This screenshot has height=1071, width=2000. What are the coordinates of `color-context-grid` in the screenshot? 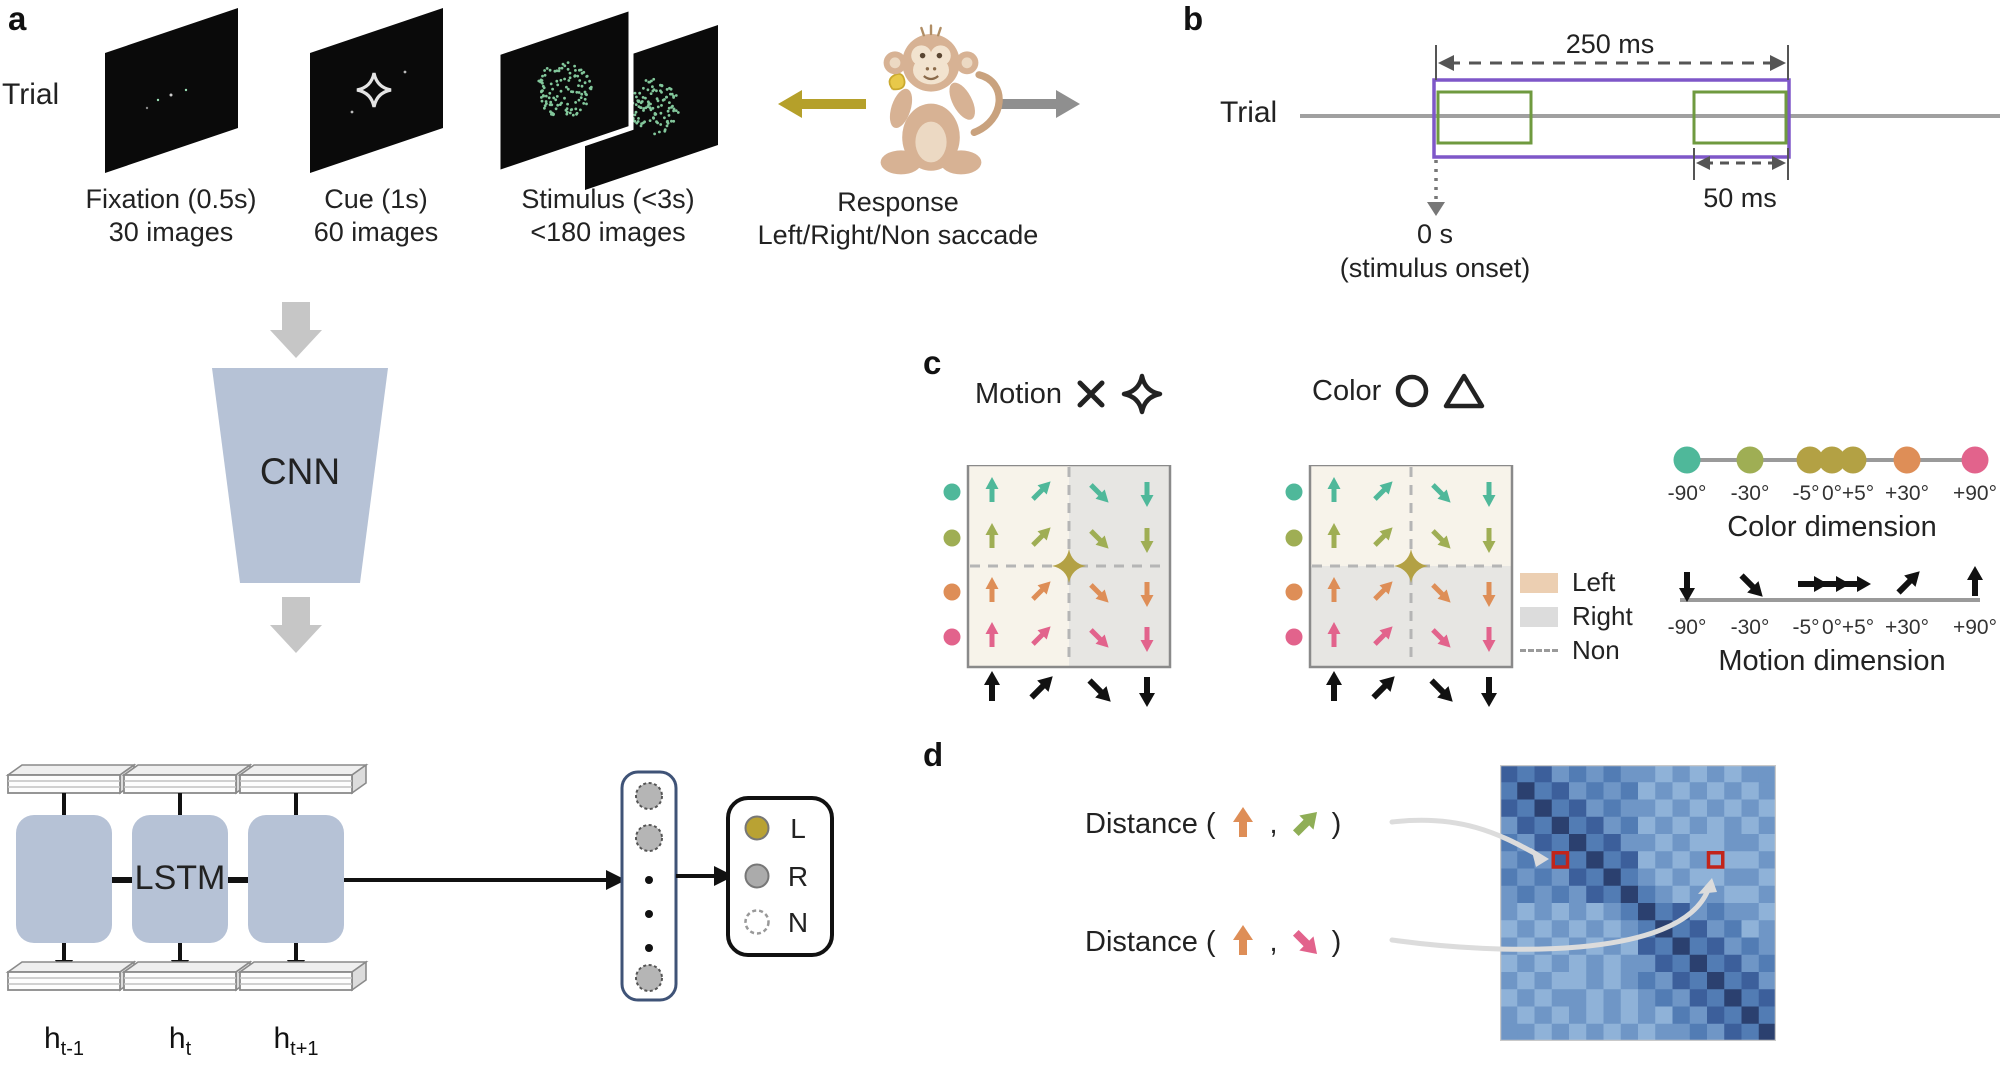 It's located at (1399, 586).